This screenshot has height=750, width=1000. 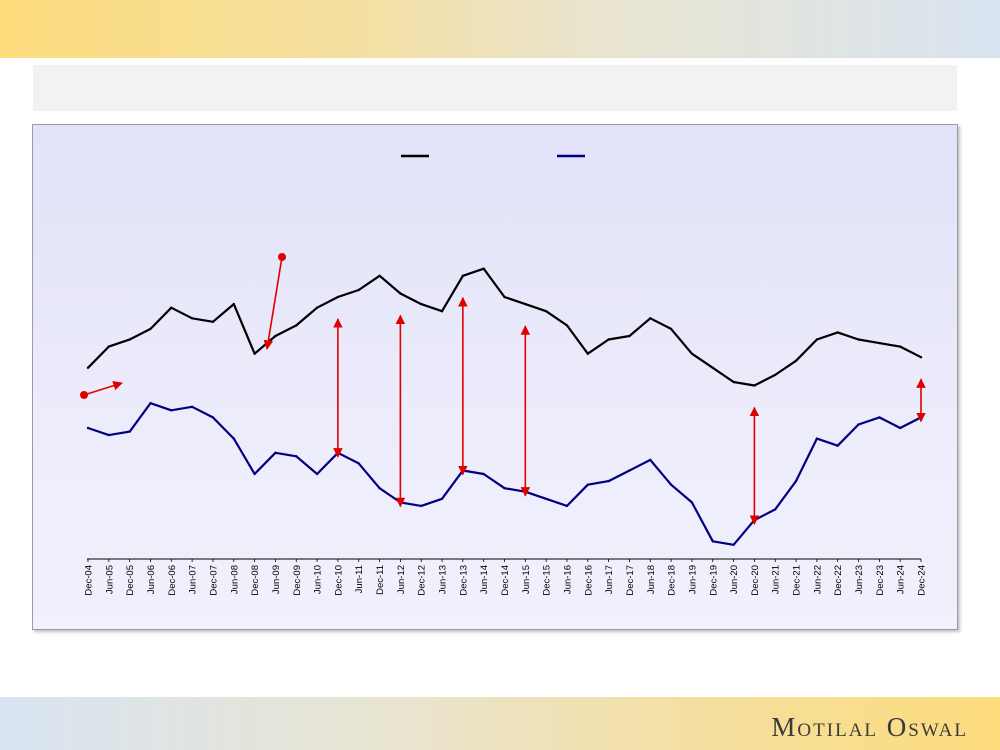 I want to click on x-tick-label: Dec-09, so click(x=297, y=580).